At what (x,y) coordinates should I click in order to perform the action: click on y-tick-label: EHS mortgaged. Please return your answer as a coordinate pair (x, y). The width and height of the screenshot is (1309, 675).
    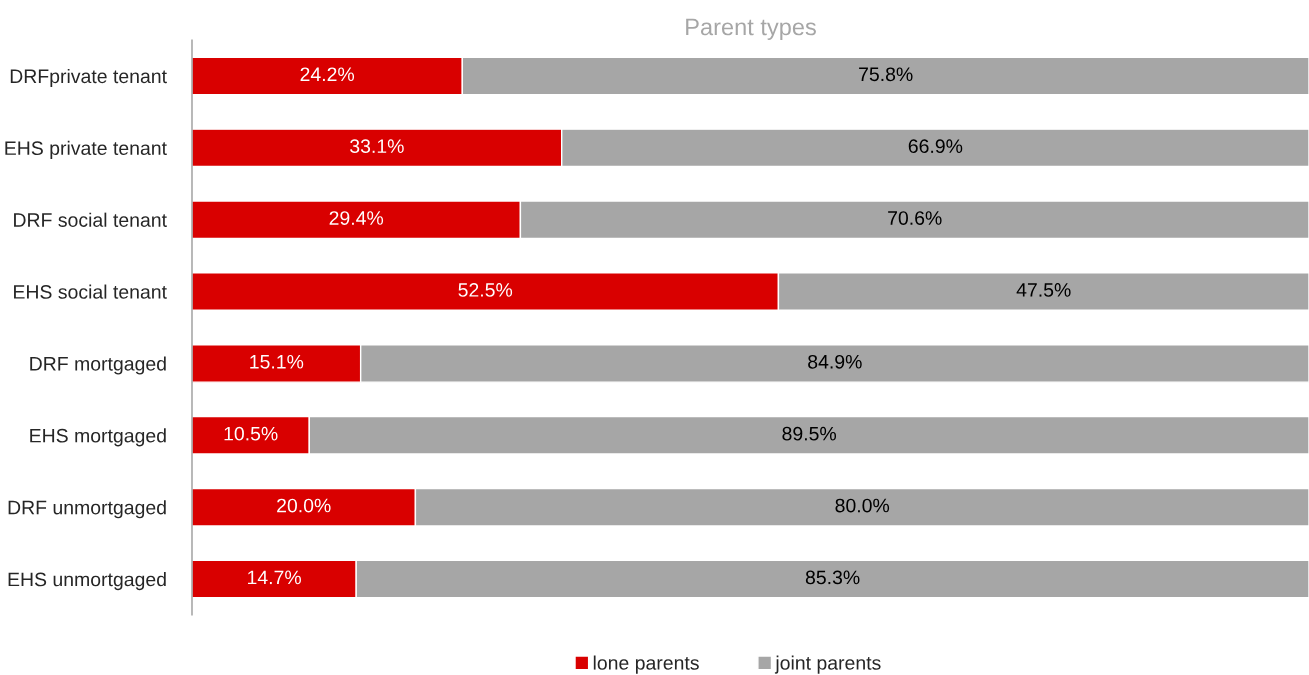
    Looking at the image, I should click on (98, 437).